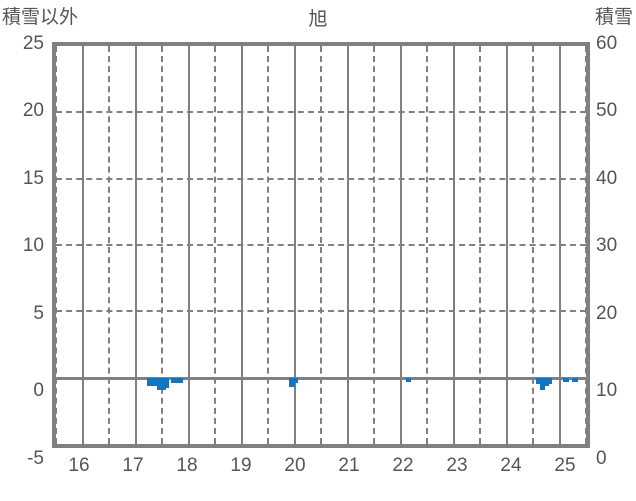 This screenshot has width=636, height=501. I want to click on right-axis-title: 積雪, so click(613, 17).